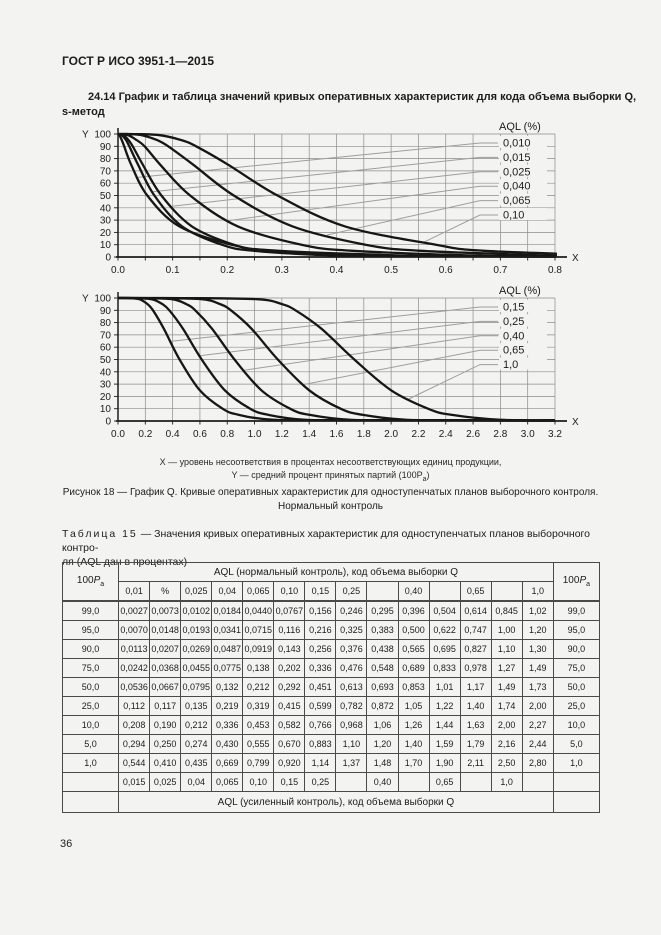  What do you see at coordinates (106, 171) in the screenshot?
I see `svg-text: 70` at bounding box center [106, 171].